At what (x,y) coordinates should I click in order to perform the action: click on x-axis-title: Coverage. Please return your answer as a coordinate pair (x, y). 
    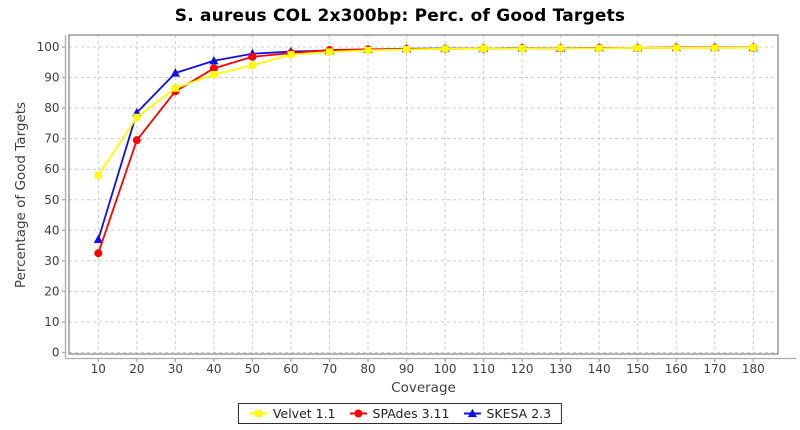
    Looking at the image, I should click on (423, 388).